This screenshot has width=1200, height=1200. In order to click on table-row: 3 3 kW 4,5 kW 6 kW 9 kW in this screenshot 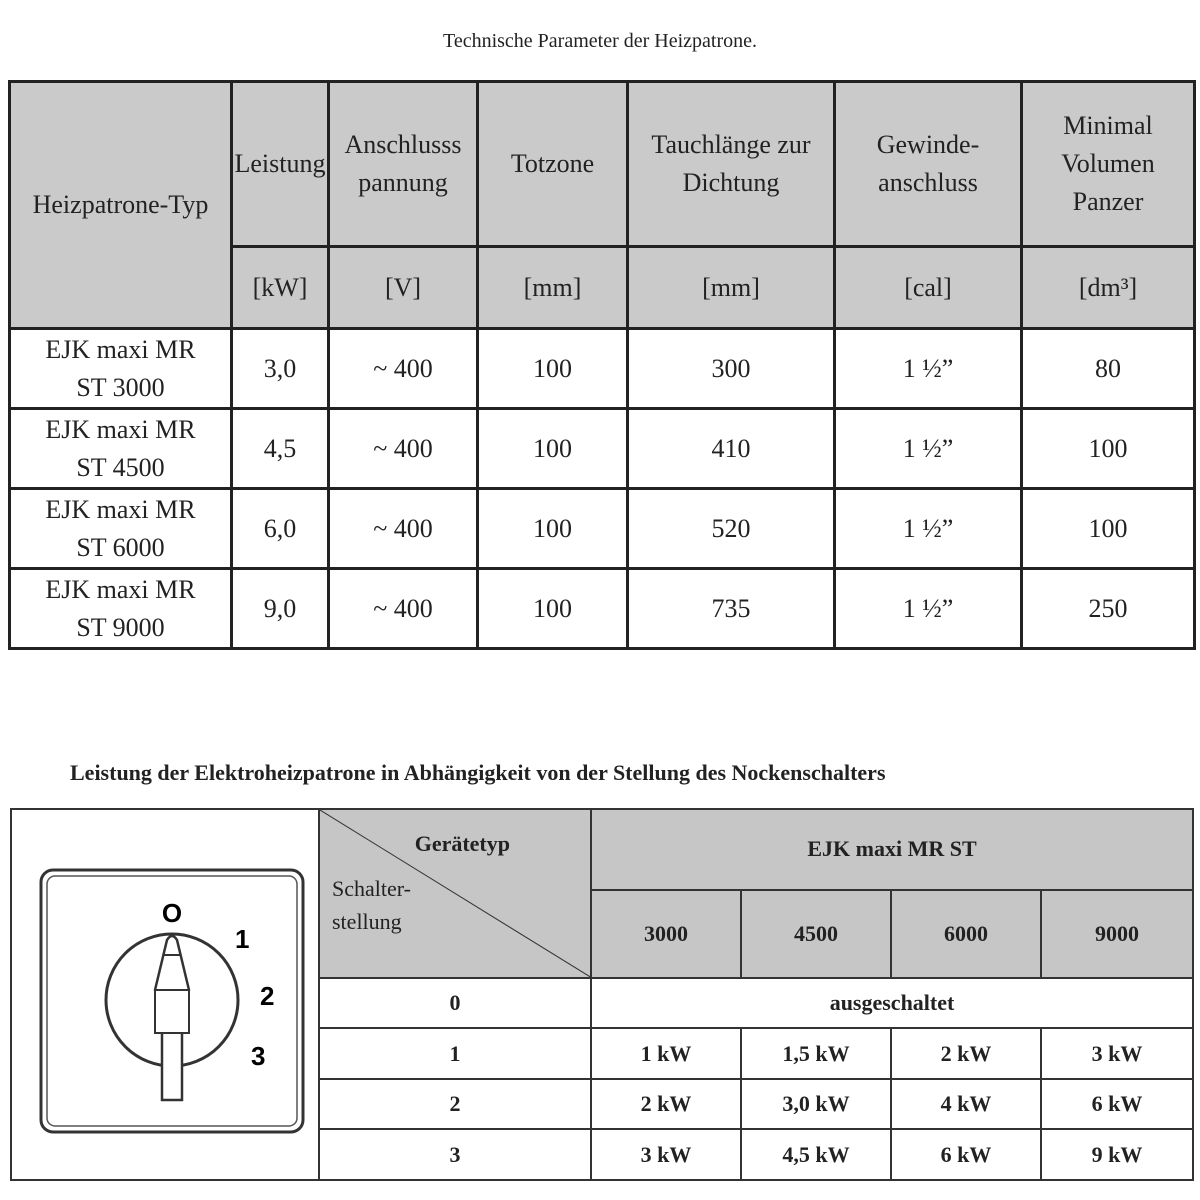, I will do `click(603, 1154)`.